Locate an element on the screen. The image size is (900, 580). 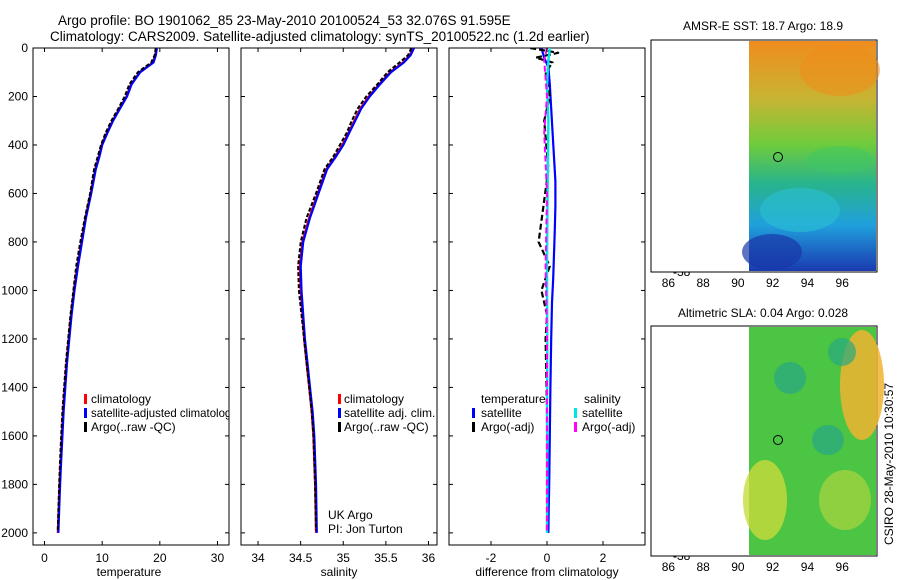
x-tick-label: 35.5 is located at coordinates (386, 558).